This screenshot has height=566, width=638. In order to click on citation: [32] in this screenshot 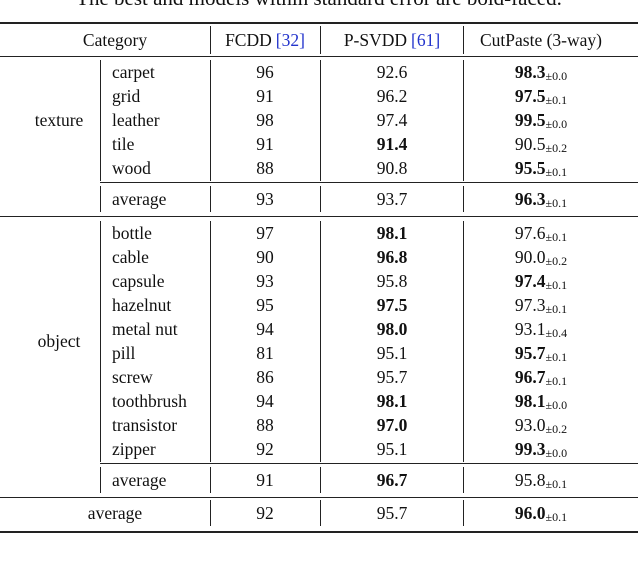, I will do `click(290, 40)`.